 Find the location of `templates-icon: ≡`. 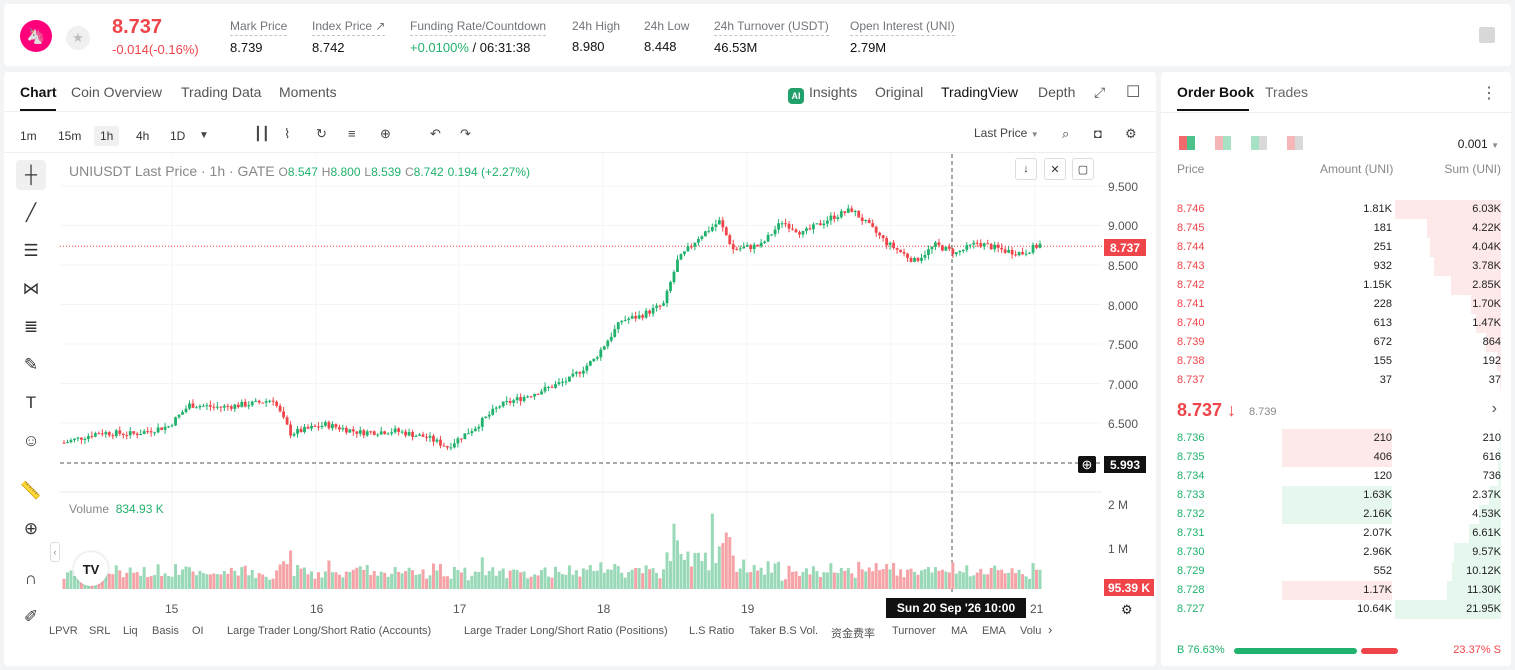

templates-icon: ≡ is located at coordinates (352, 133).